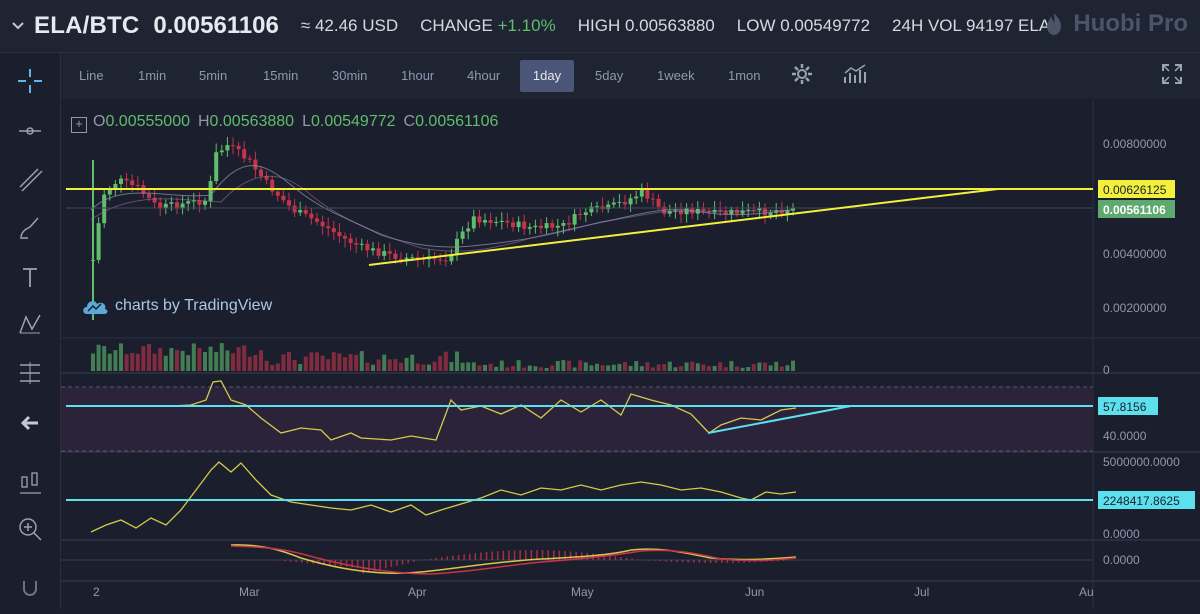 The width and height of the screenshot is (1200, 614). I want to click on settings-gear-icon, so click(802, 77).